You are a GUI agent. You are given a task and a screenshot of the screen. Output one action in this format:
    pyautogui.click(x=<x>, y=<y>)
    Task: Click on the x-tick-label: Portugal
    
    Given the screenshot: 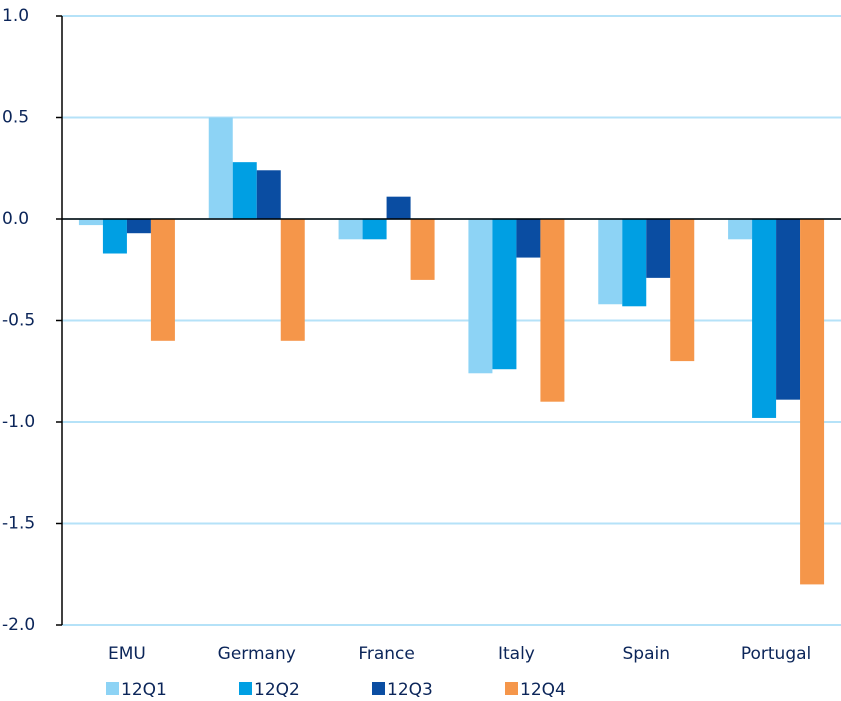 What is the action you would take?
    pyautogui.click(x=776, y=654)
    